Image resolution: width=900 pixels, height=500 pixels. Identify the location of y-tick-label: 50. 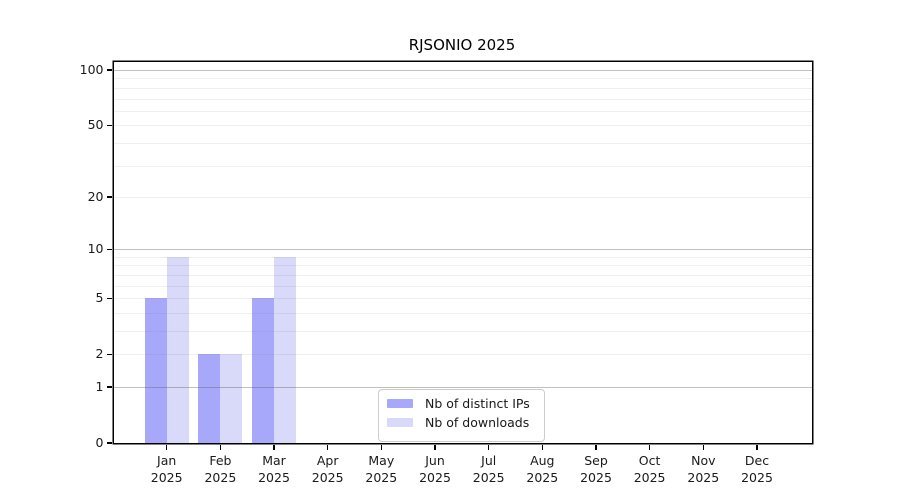
(95, 125).